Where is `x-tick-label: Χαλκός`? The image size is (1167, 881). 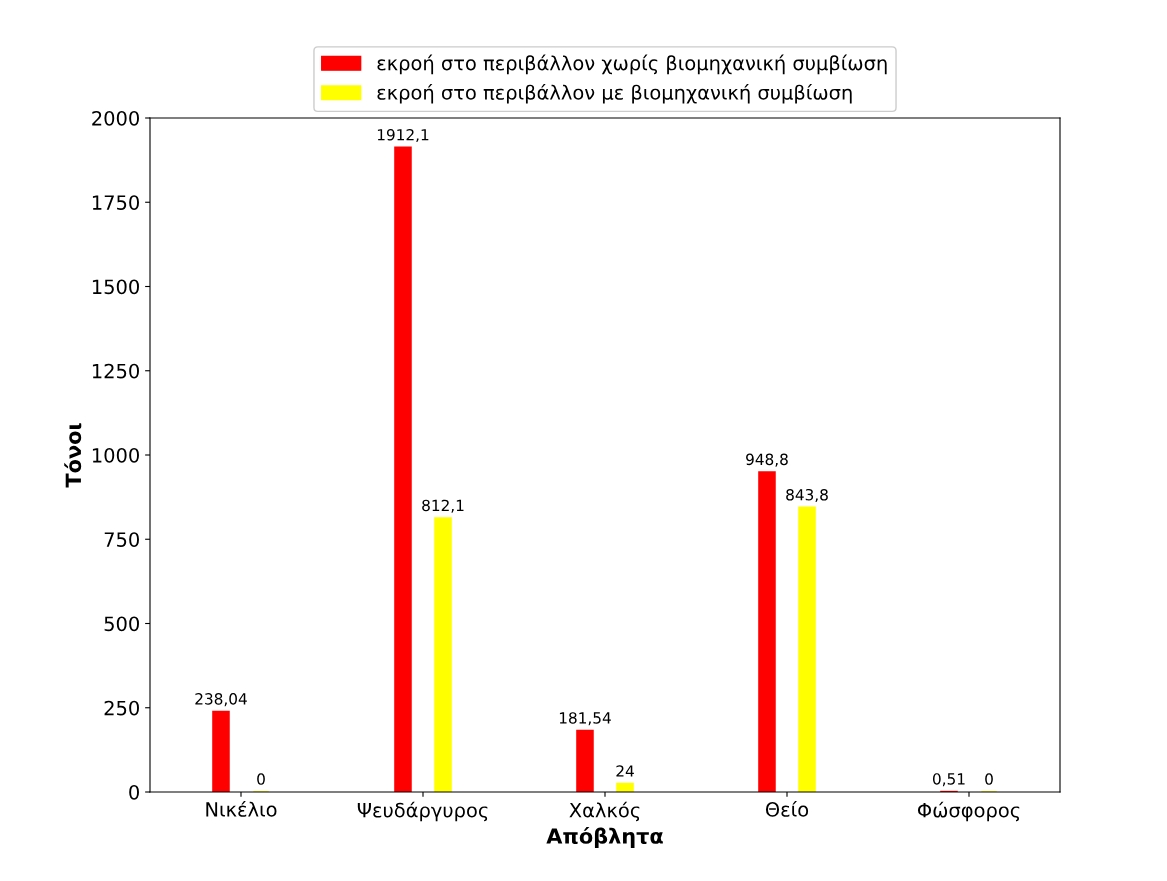 x-tick-label: Χαλκός is located at coordinates (604, 811).